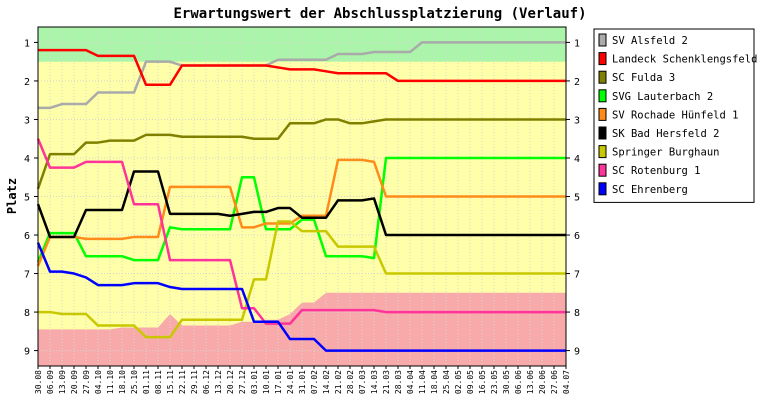 The height and width of the screenshot is (404, 760). Describe the element at coordinates (398, 382) in the screenshot. I see `x-tick-label: 28.03` at that location.